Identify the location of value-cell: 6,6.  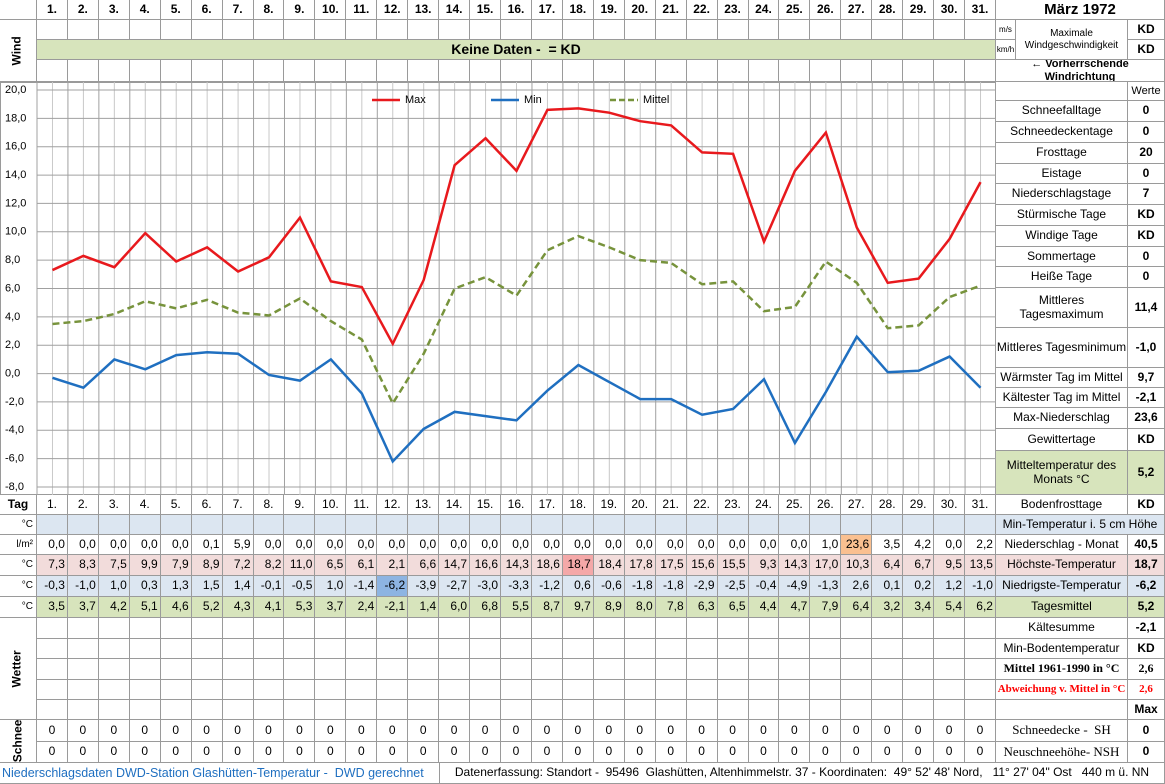
(424, 565).